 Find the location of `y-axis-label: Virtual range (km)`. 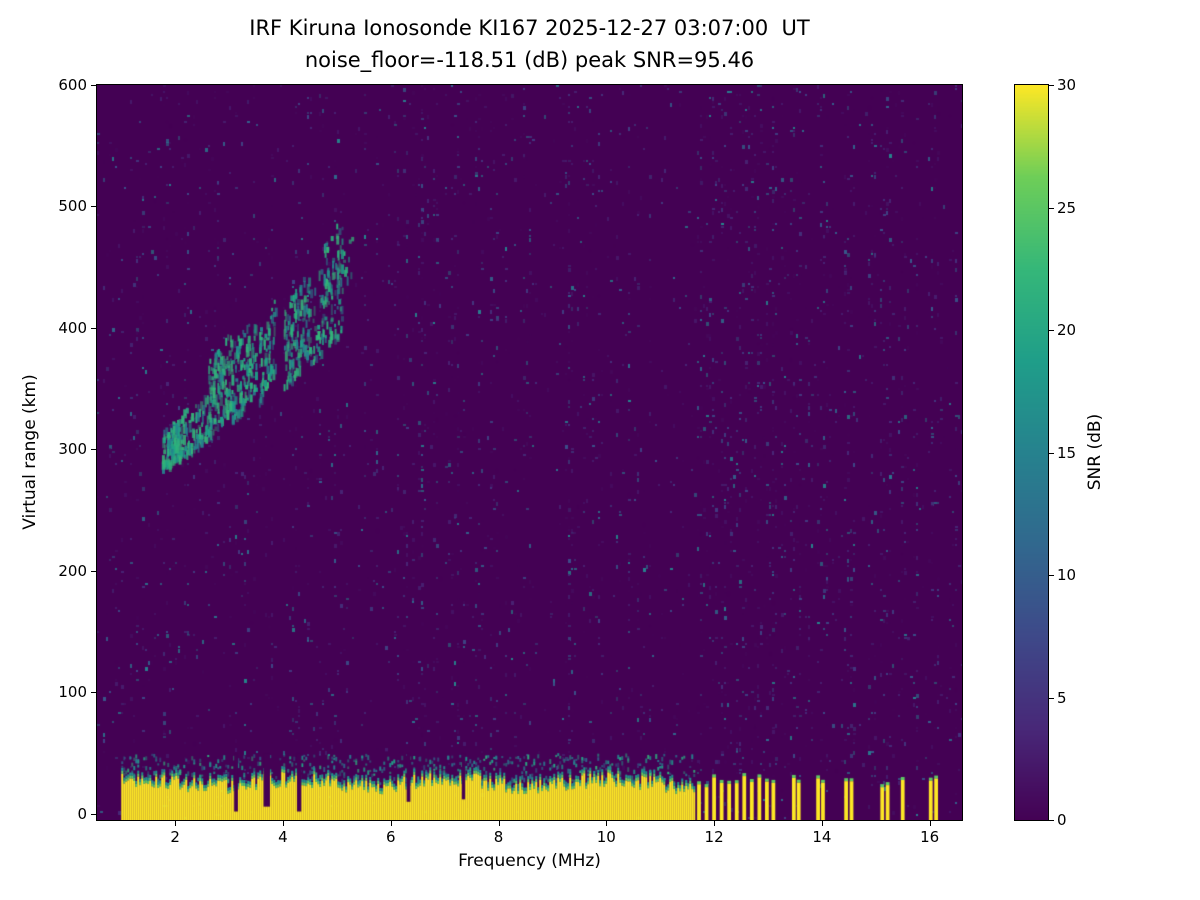

y-axis-label: Virtual range (km) is located at coordinates (30, 452).